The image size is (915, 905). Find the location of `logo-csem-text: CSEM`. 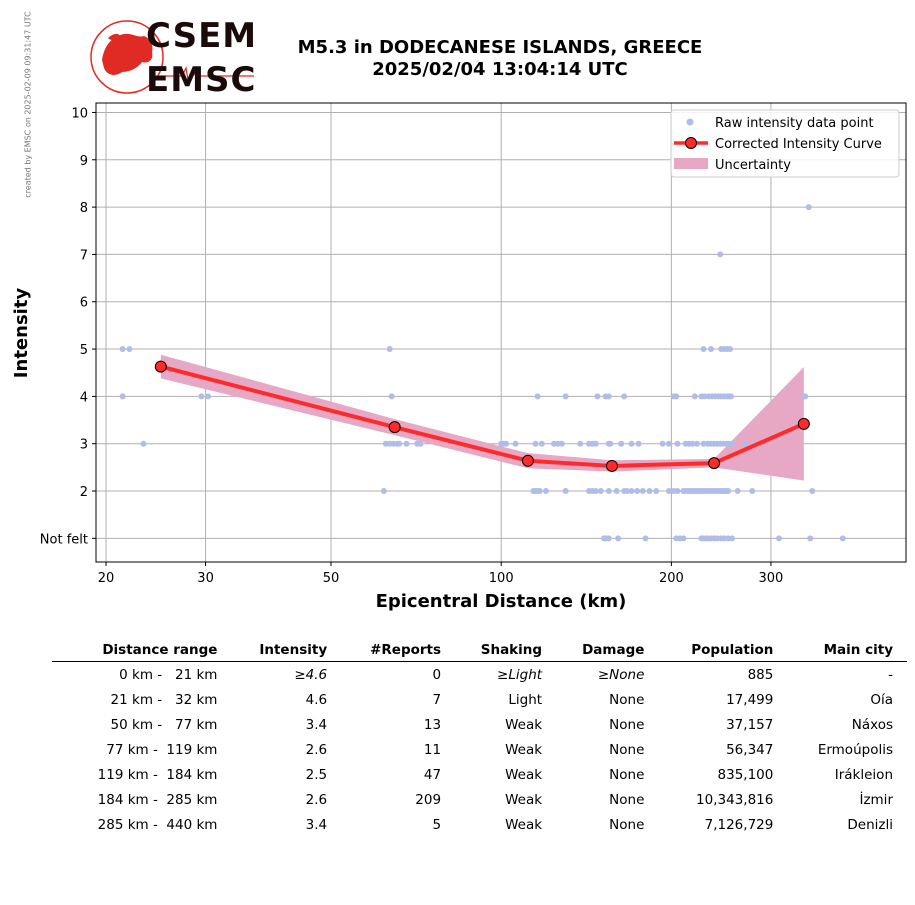

logo-csem-text: CSEM is located at coordinates (202, 36).